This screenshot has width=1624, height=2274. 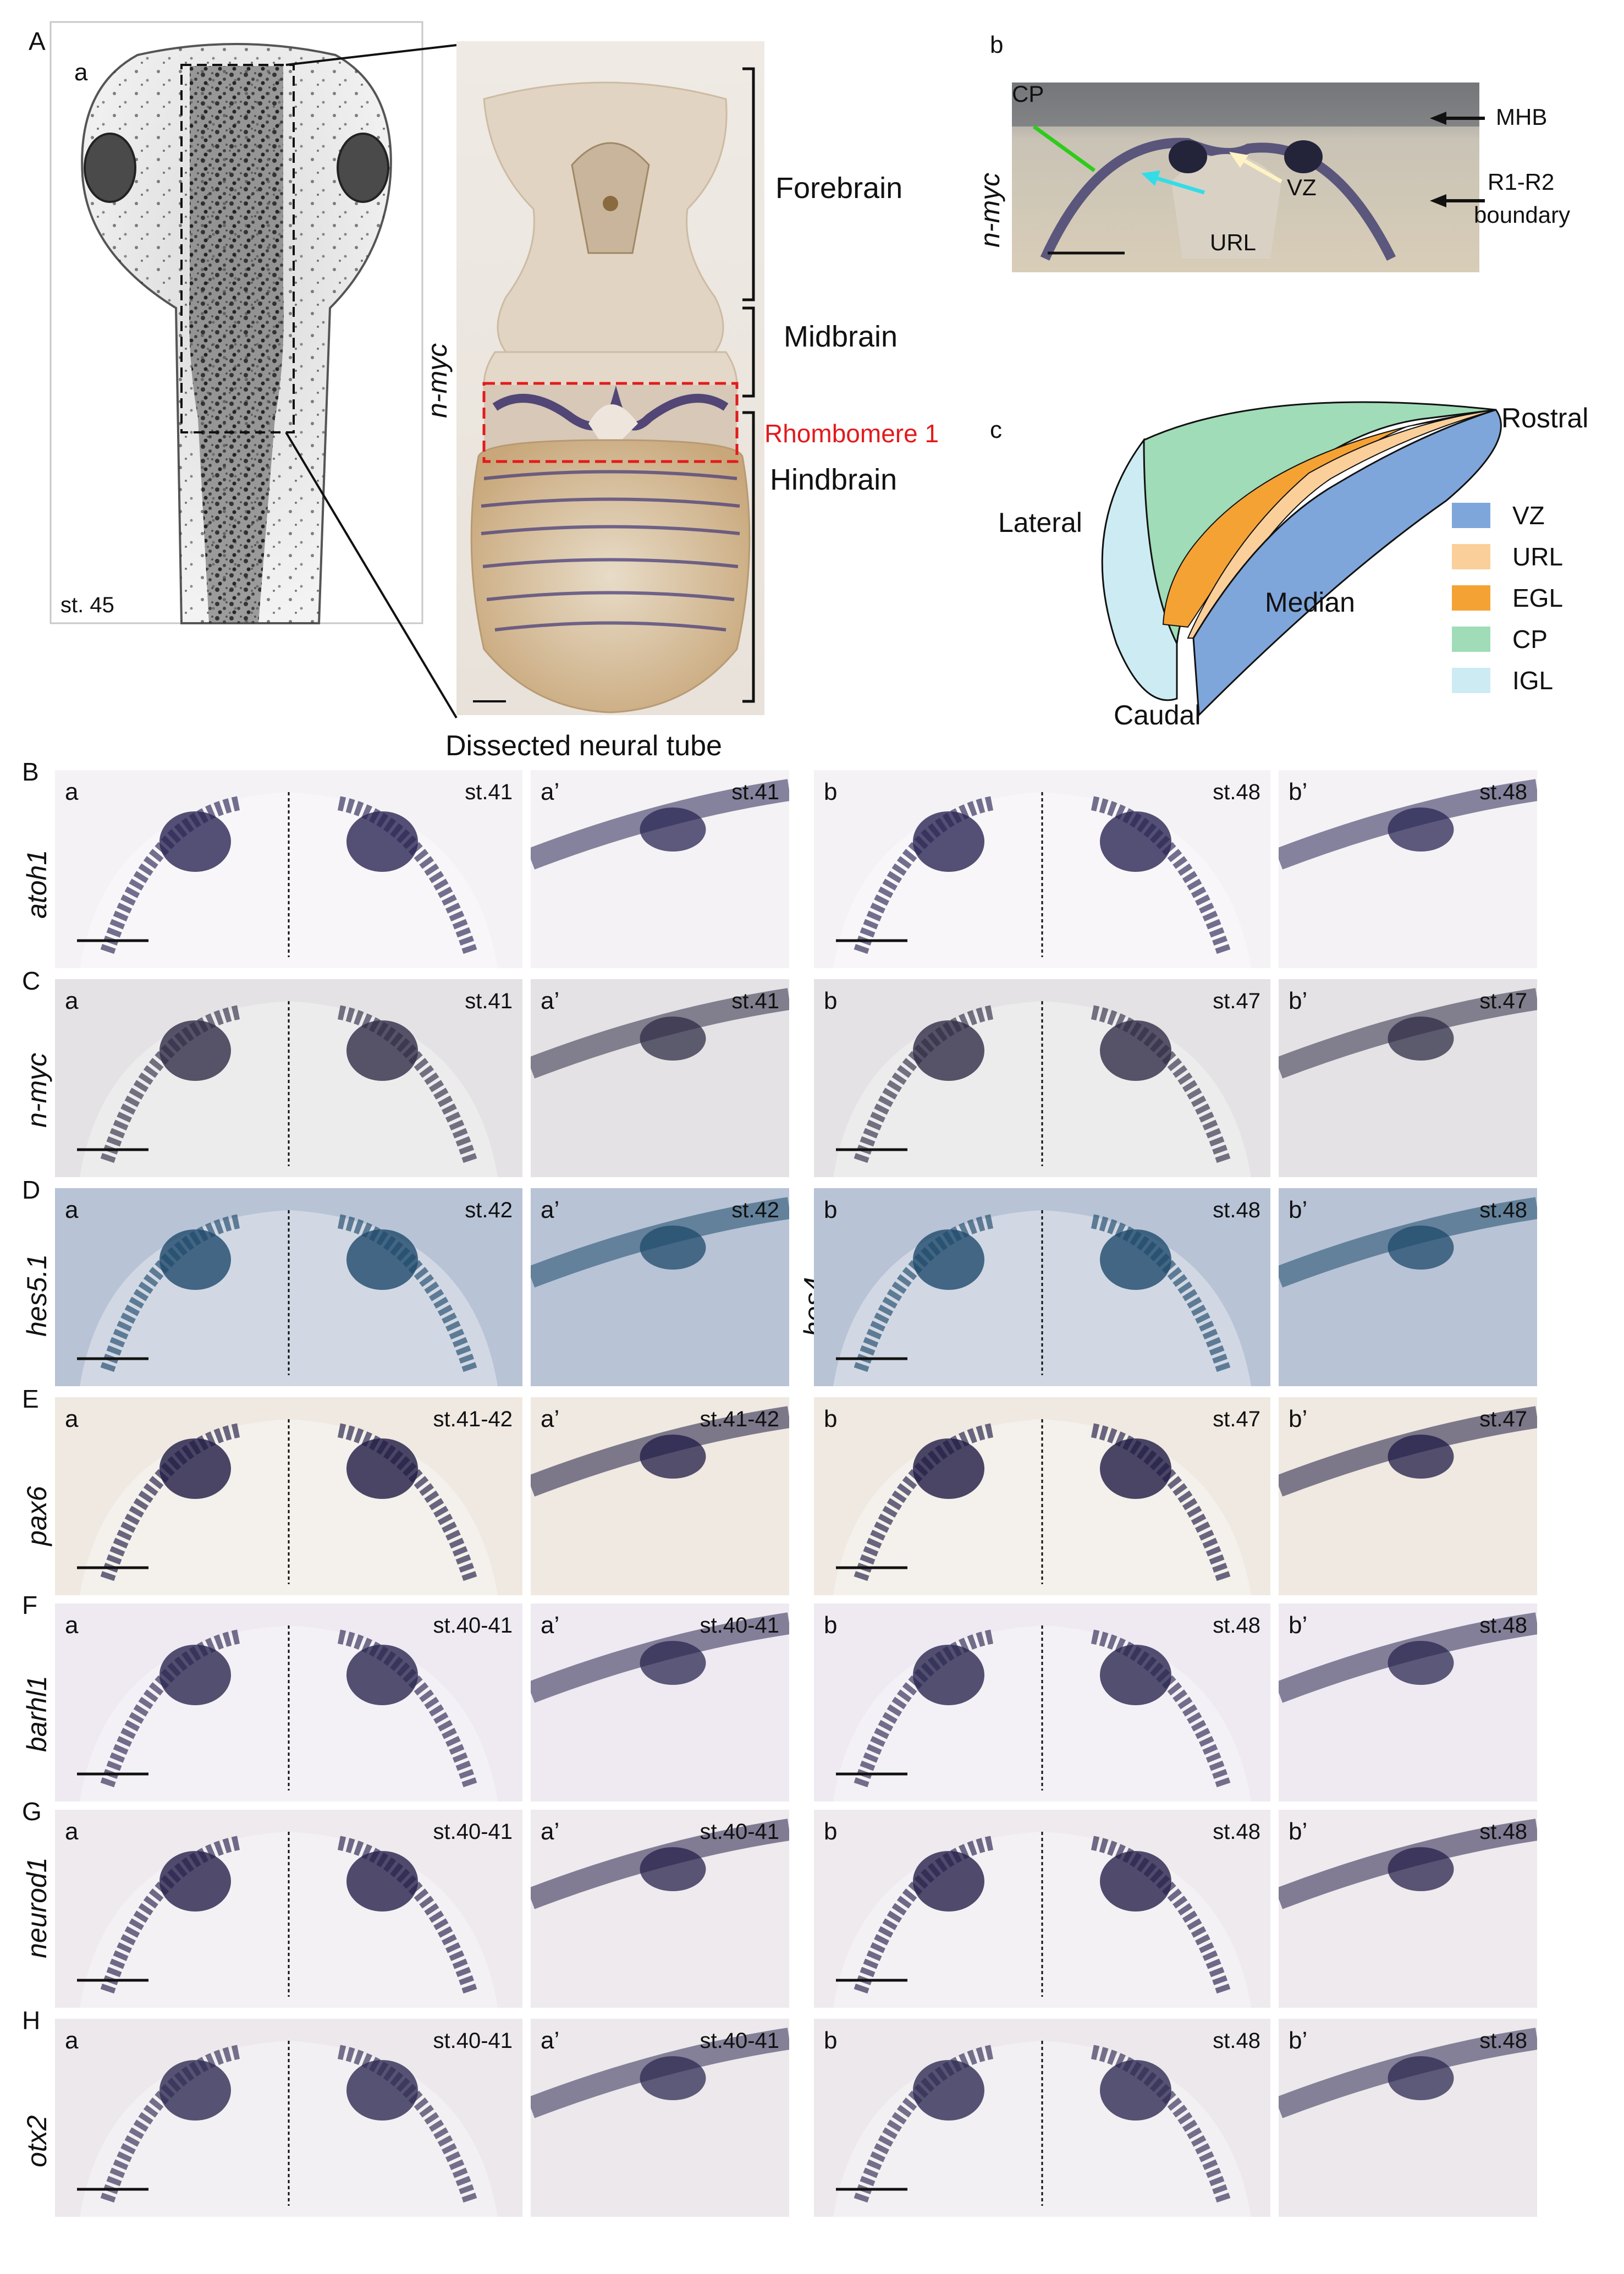 I want to click on stage-E-b_prime: st.47, so click(x=1503, y=1419).